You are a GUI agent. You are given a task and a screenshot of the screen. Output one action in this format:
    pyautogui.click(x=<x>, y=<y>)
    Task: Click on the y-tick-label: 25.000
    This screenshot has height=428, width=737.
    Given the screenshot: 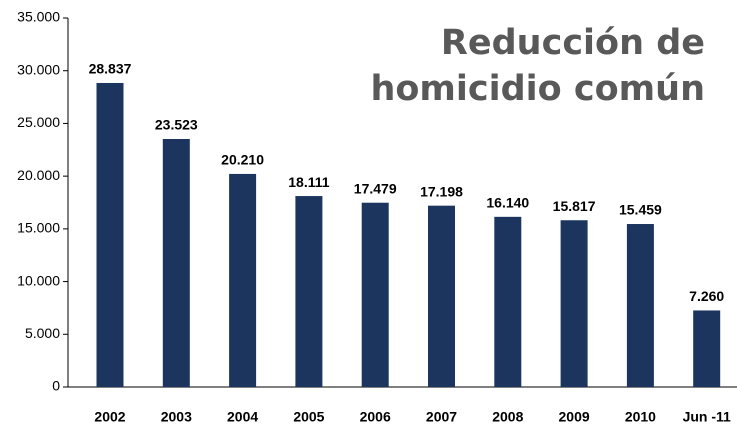 What is the action you would take?
    pyautogui.click(x=38, y=122)
    